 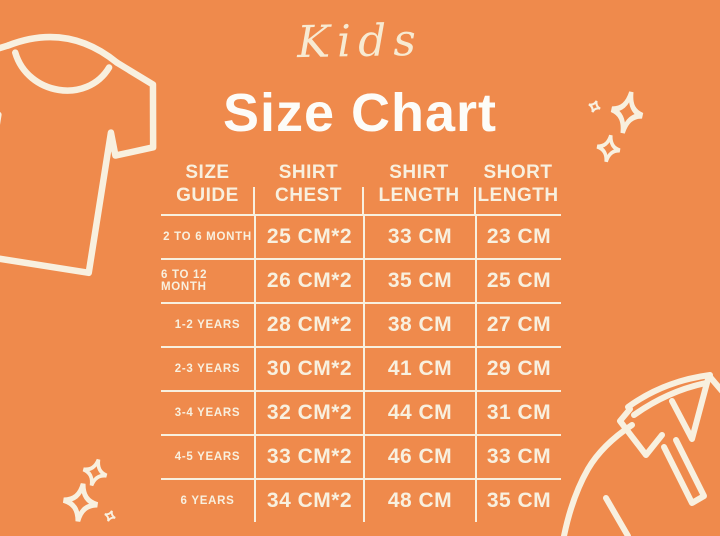 I want to click on col-header-short-length: SHORT LENGTH, so click(x=517, y=187).